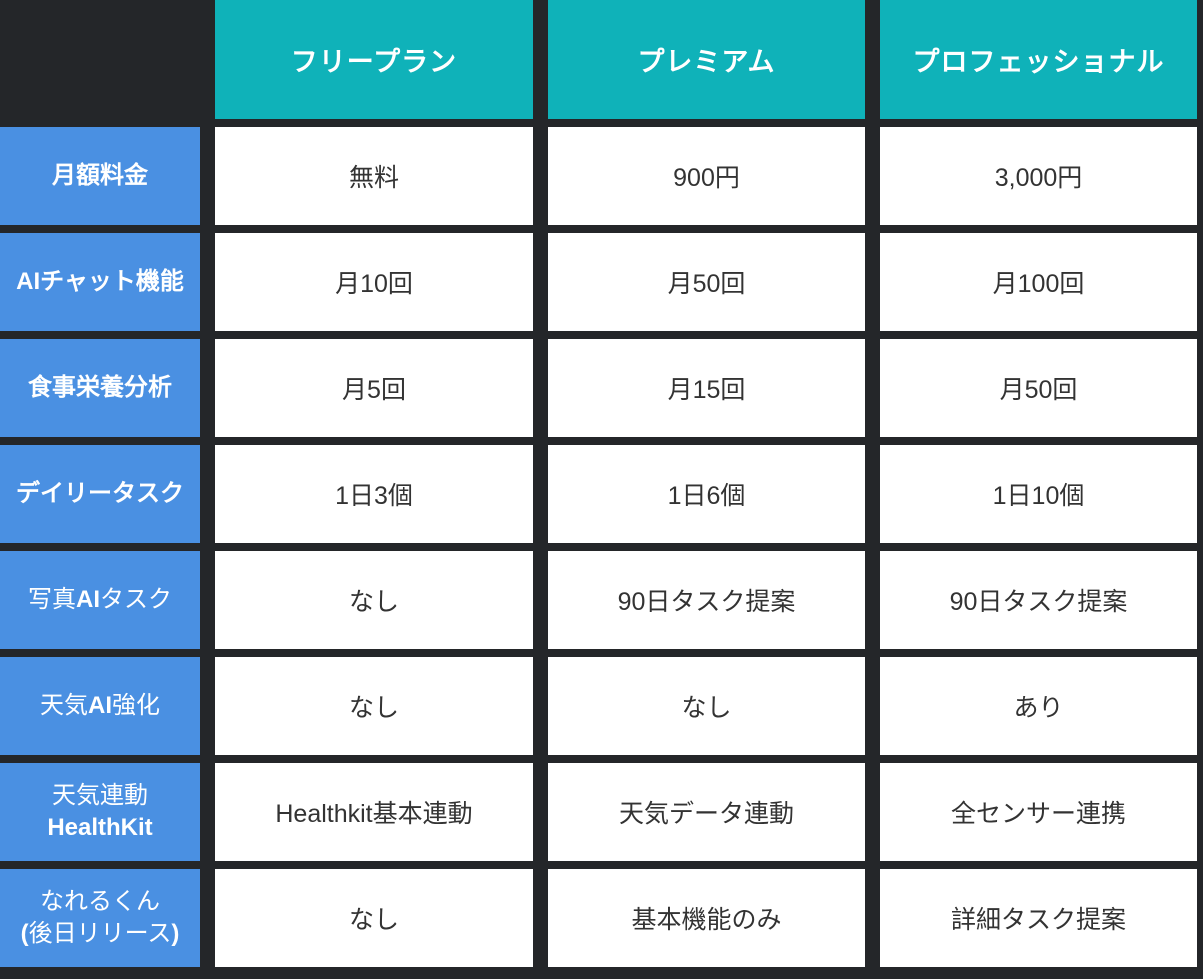  I want to click on feature-label-cell: 天気連動 HealthKit, so click(100, 812).